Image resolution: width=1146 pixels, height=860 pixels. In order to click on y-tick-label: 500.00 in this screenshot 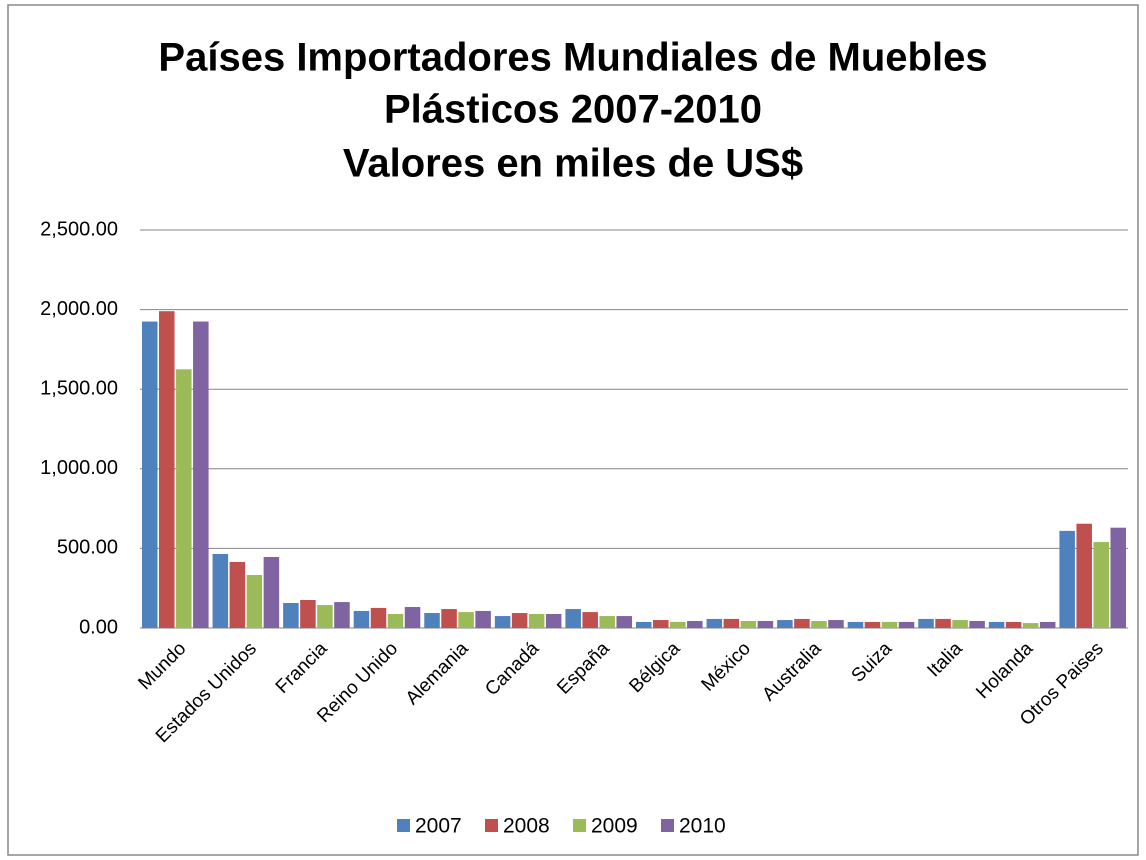, I will do `click(87, 548)`.